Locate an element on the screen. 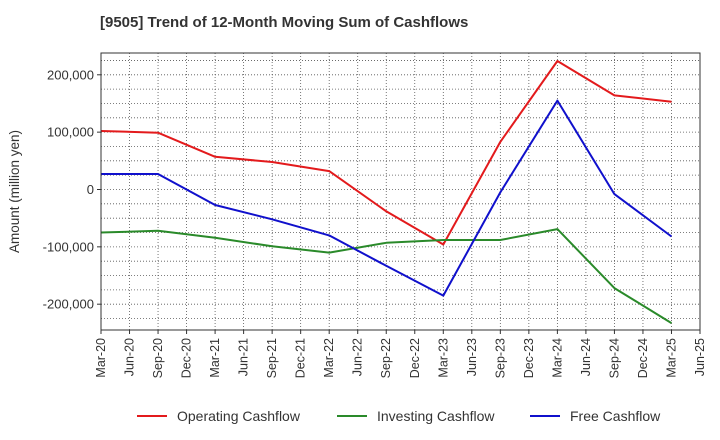  x-tick-label: Mar-21 is located at coordinates (215, 358).